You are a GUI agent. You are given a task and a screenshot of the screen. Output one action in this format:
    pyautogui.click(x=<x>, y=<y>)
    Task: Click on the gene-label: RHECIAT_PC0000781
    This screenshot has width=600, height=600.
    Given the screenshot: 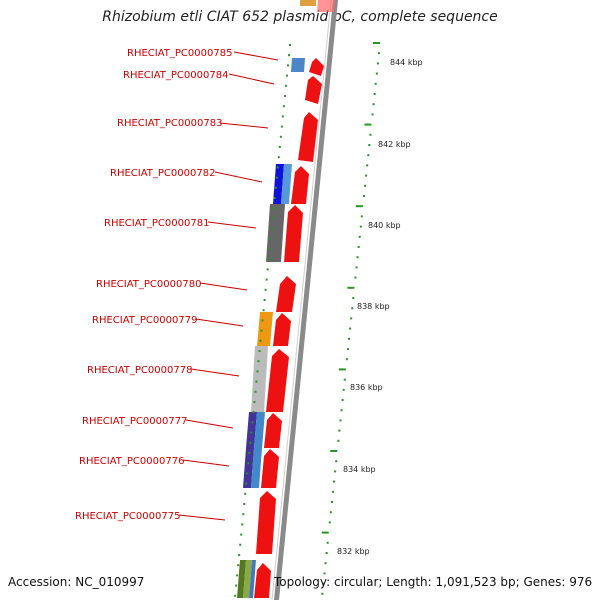 What is the action you would take?
    pyautogui.click(x=156, y=223)
    